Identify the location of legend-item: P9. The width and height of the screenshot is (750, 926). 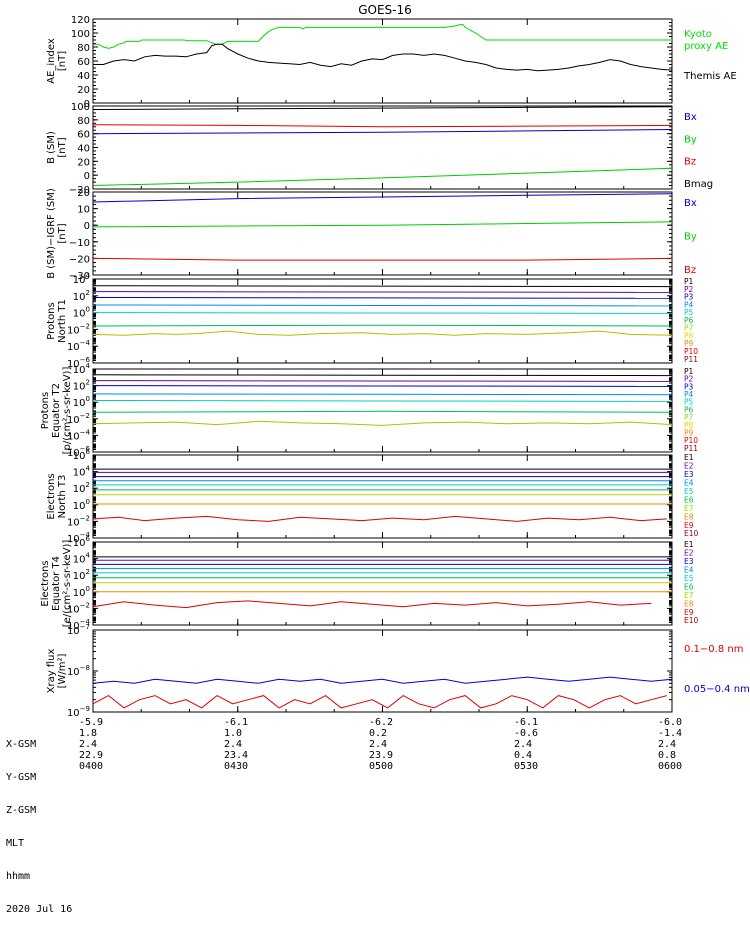
(689, 432).